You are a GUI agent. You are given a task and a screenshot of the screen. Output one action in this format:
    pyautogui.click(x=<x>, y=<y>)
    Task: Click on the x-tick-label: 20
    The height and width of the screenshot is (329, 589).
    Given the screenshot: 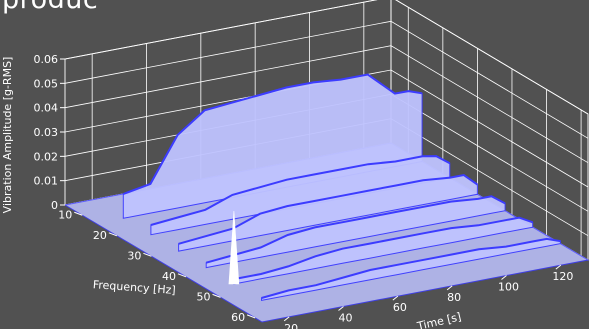 What is the action you would take?
    pyautogui.click(x=291, y=325)
    